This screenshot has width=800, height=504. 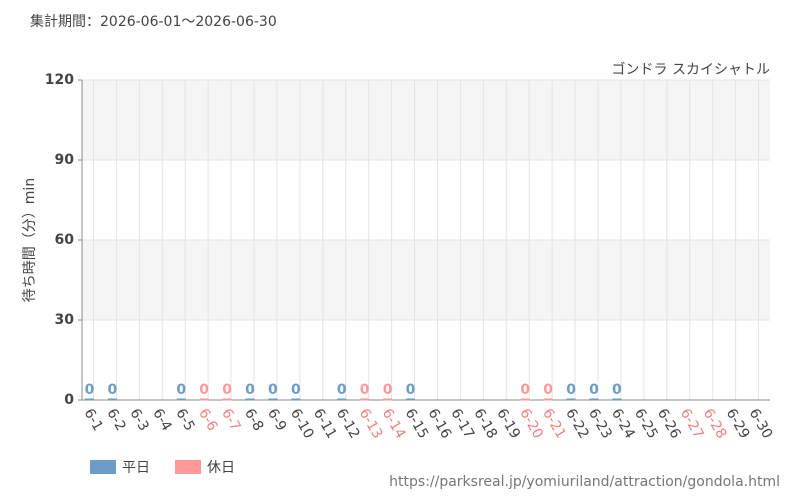 What do you see at coordinates (531, 424) in the screenshot?
I see `x-tick-label: 6-20` at bounding box center [531, 424].